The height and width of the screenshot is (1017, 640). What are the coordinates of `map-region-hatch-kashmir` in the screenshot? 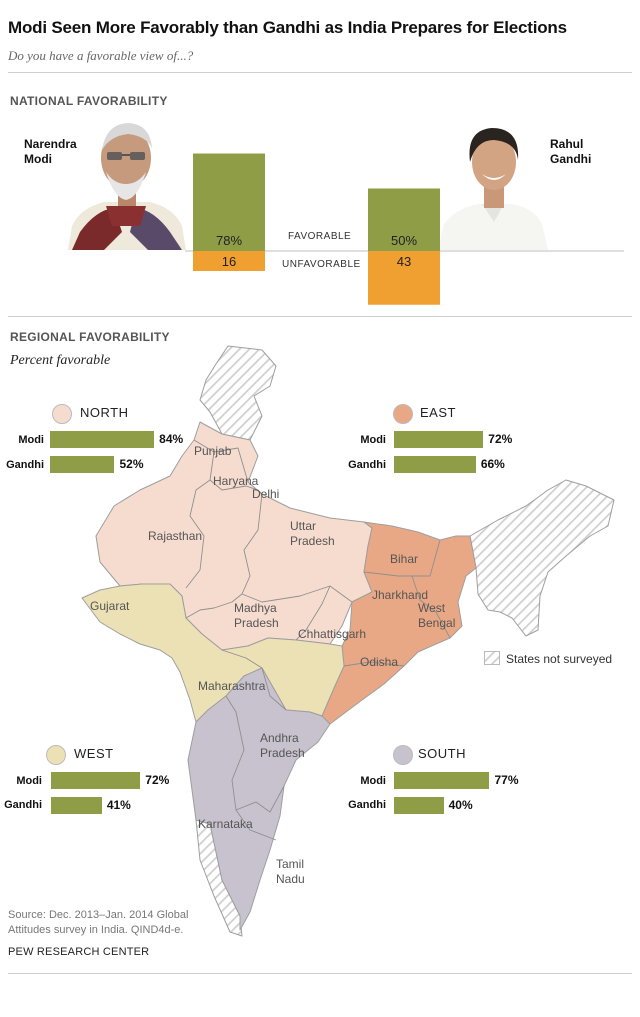 It's located at (238, 393).